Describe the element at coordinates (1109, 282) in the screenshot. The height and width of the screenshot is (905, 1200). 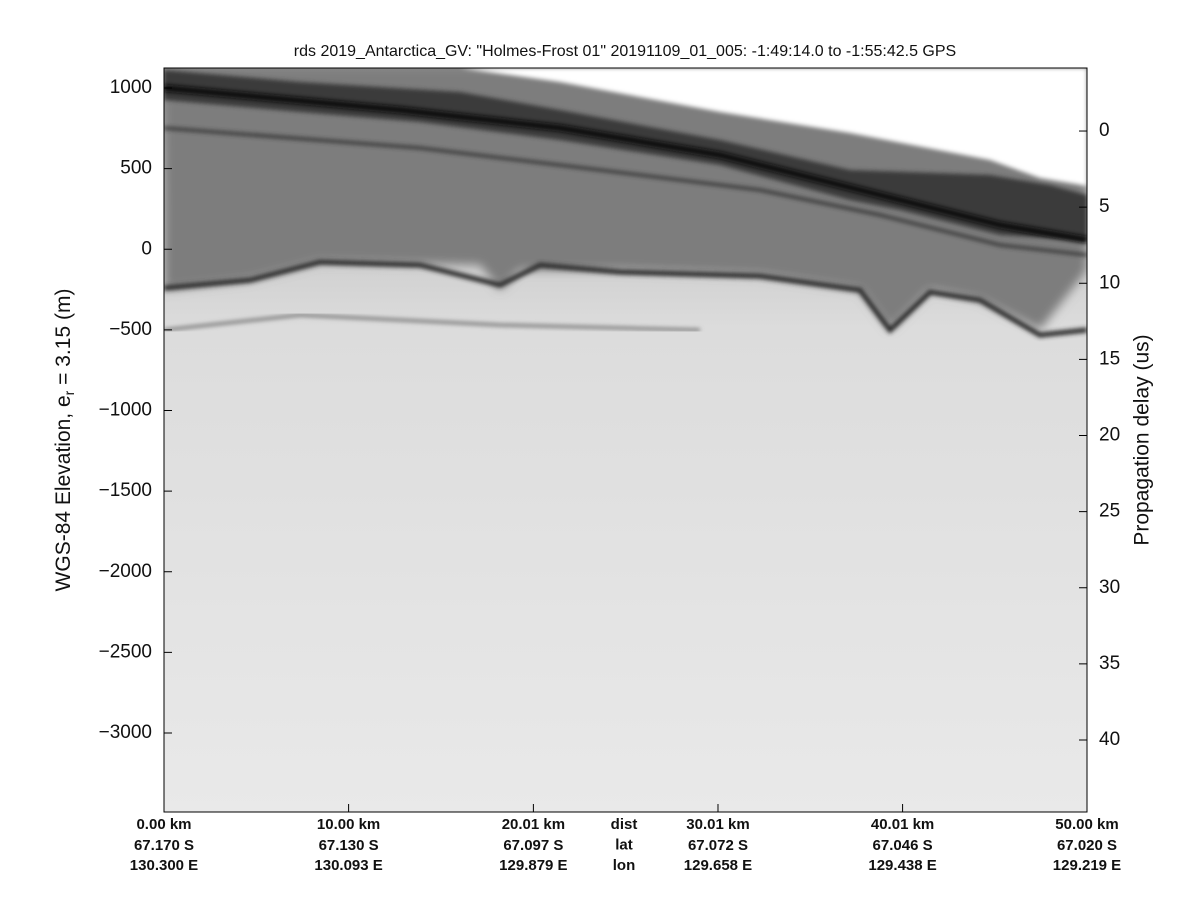
I see `y2-tick-label: 10` at that location.